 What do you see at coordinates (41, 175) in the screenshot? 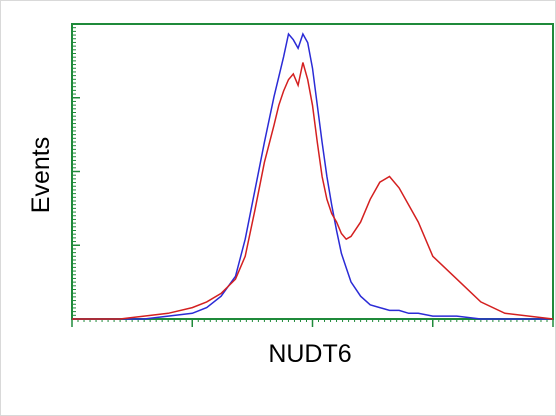
I see `y-axis-label: Events` at bounding box center [41, 175].